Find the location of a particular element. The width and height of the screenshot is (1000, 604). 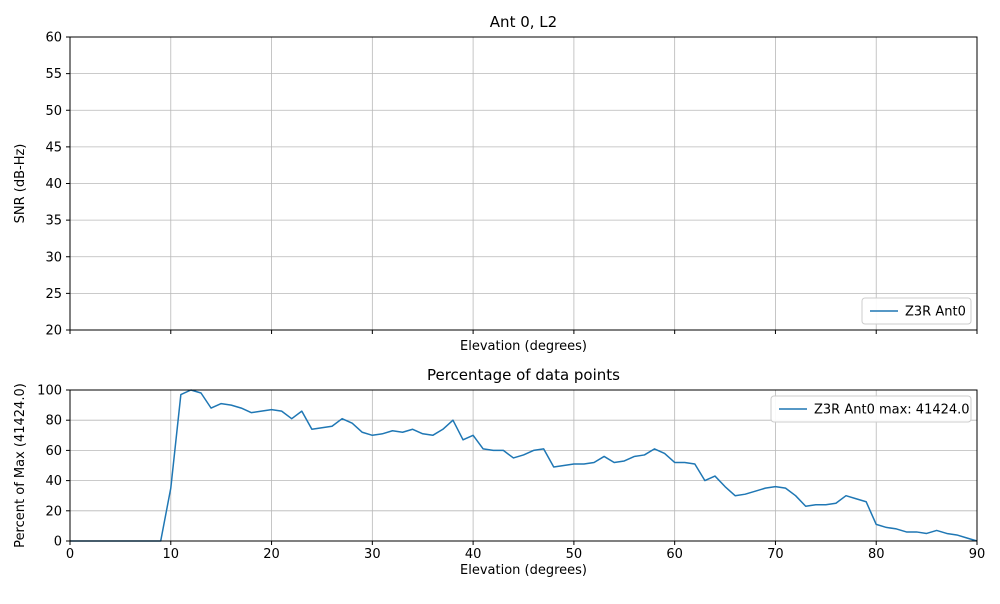

legend-label: Z3R Ant0 is located at coordinates (935, 312).